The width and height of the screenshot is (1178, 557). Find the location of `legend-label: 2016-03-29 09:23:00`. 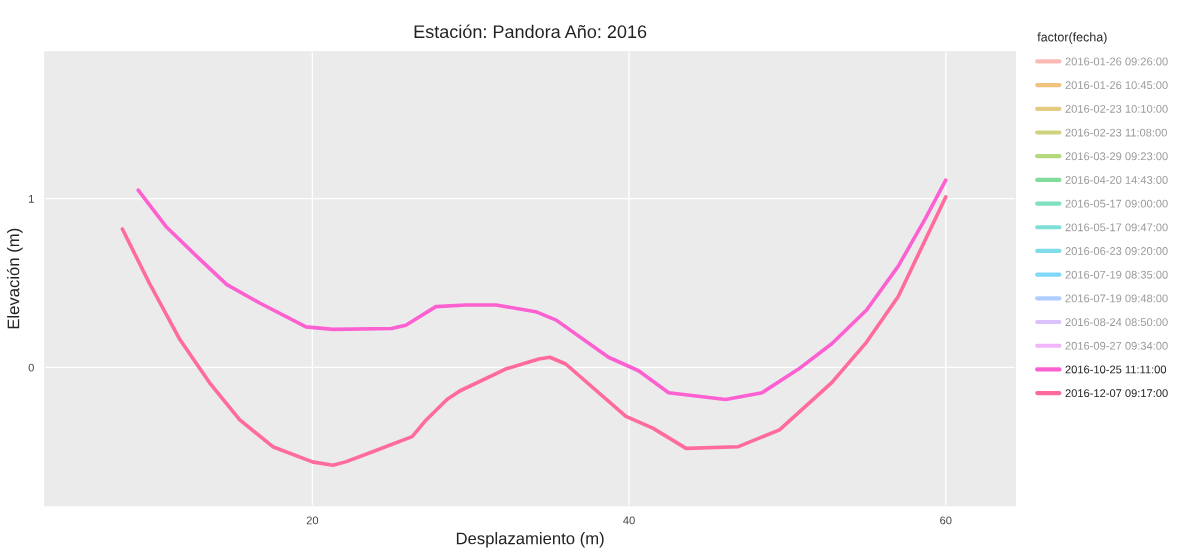

legend-label: 2016-03-29 09:23:00 is located at coordinates (1116, 156).